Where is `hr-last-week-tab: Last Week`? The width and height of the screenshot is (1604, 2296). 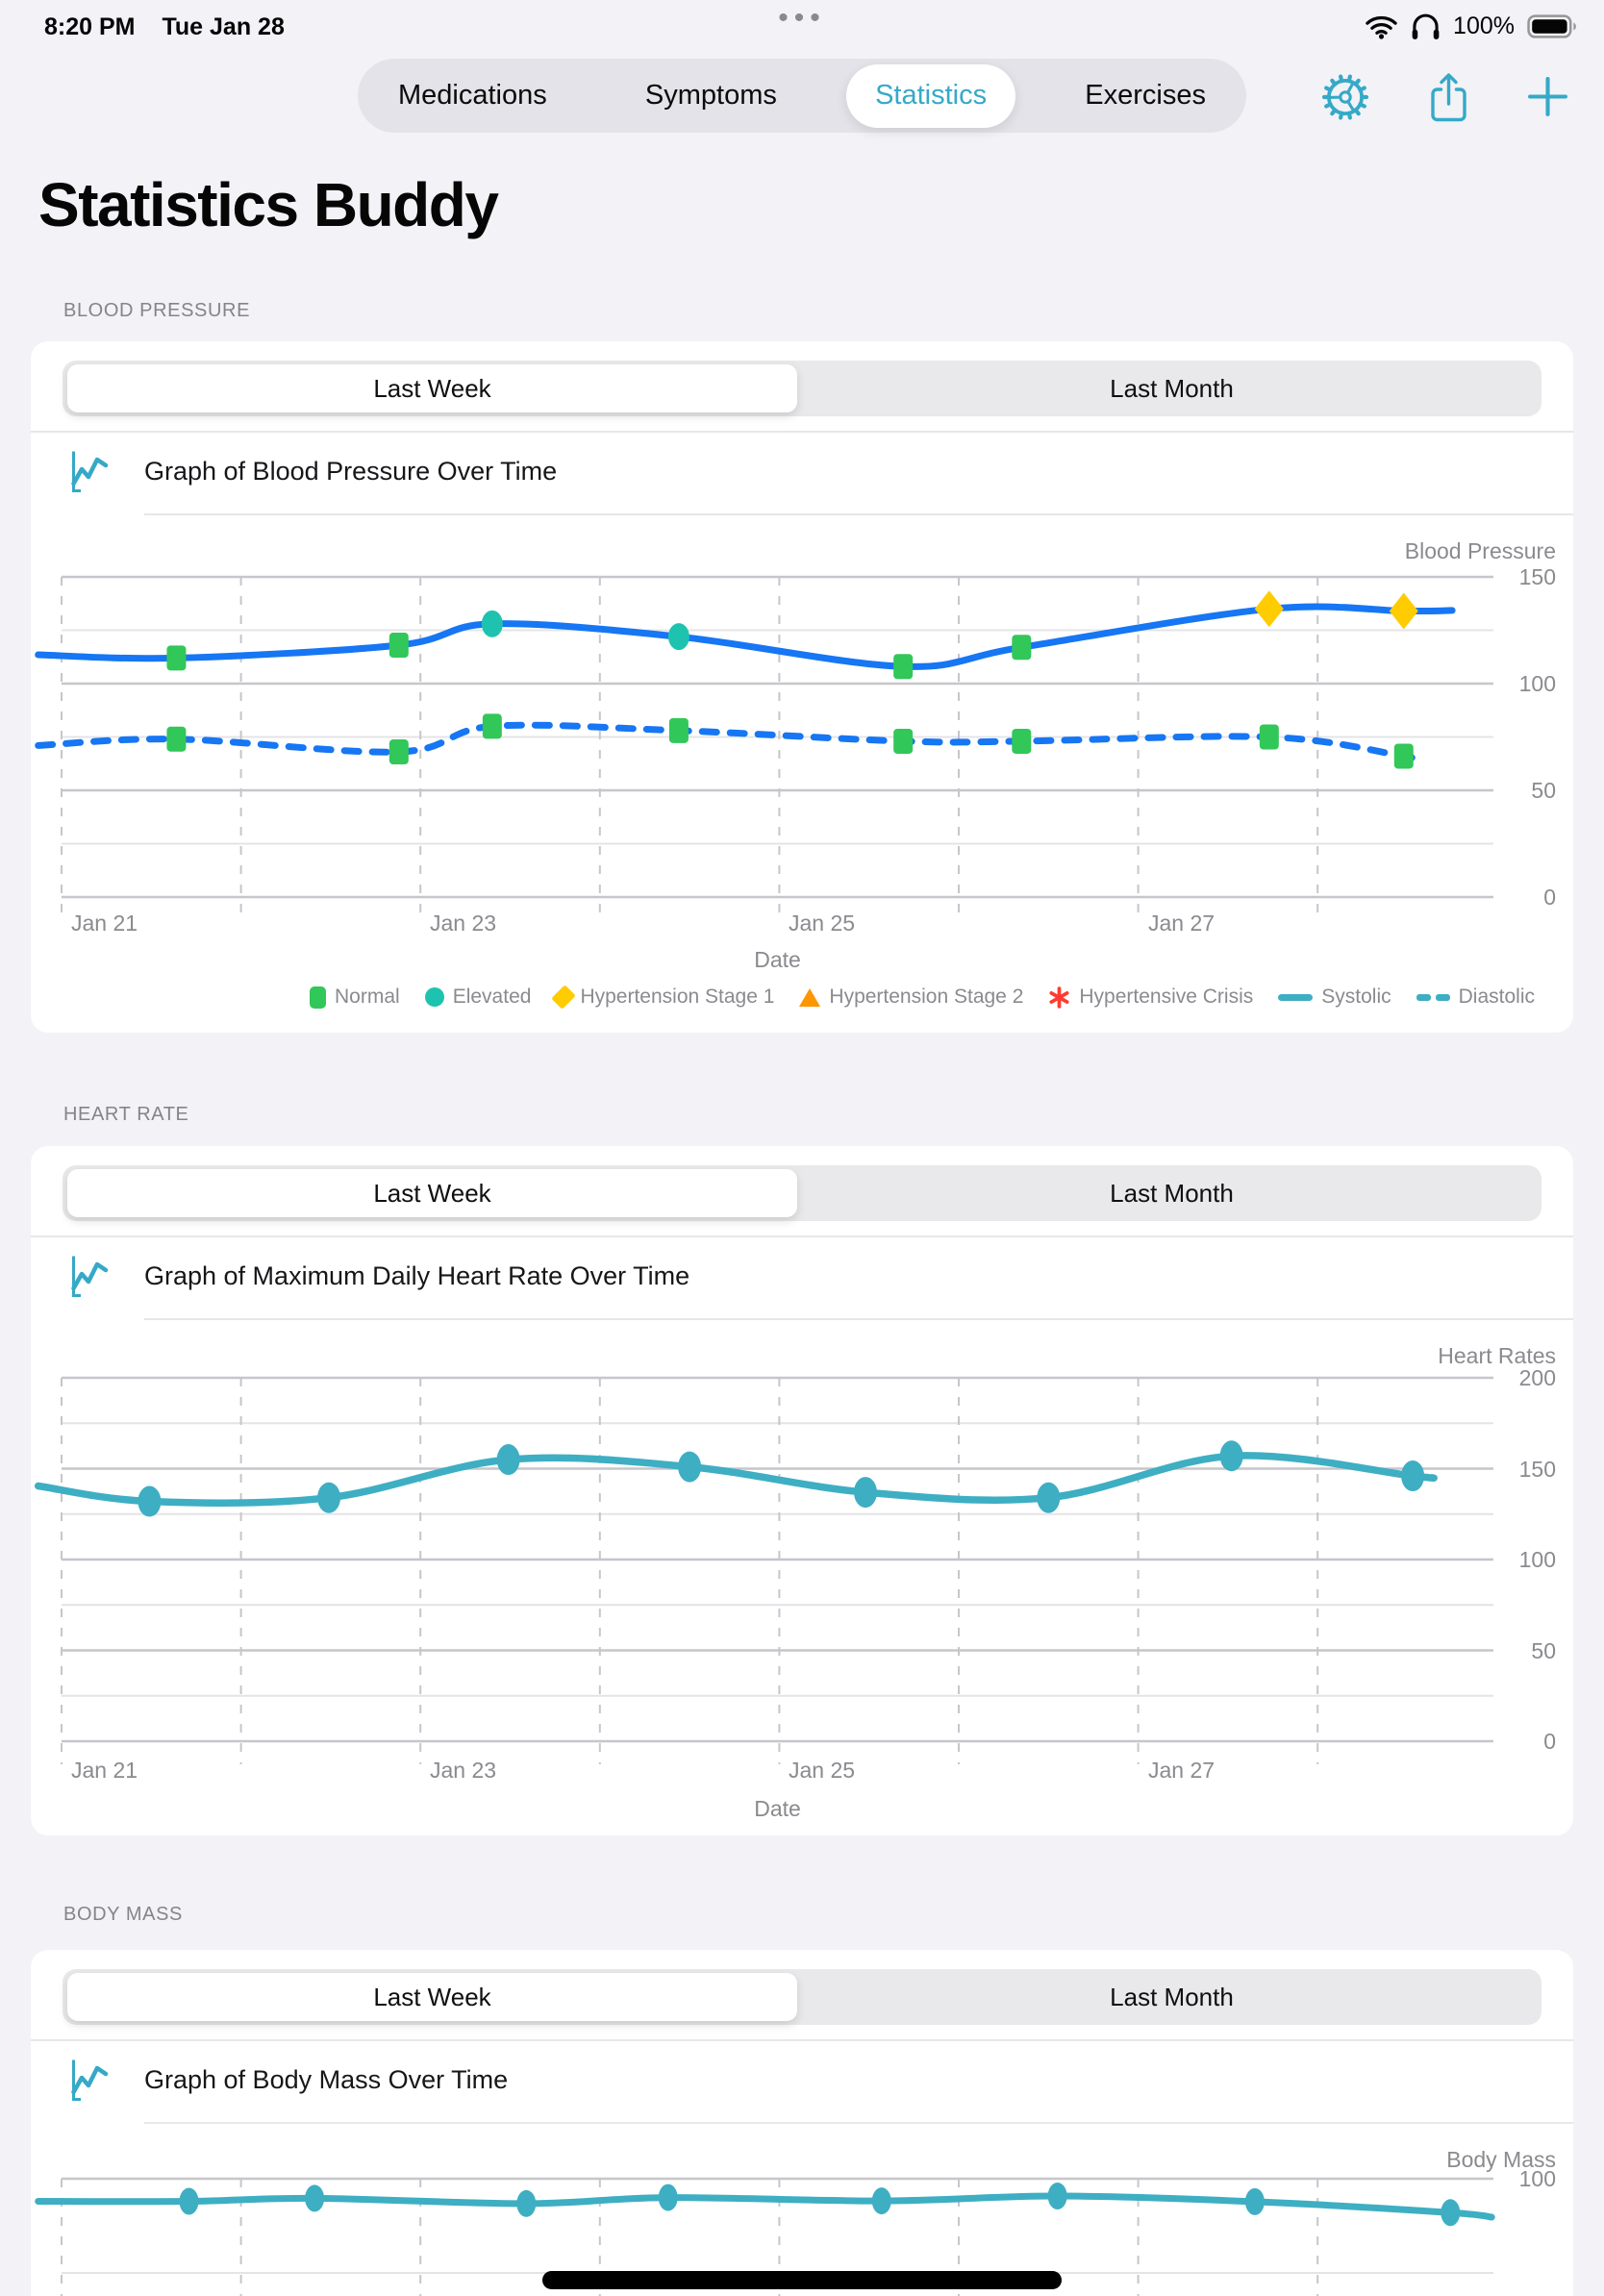 hr-last-week-tab: Last Week is located at coordinates (432, 1193).